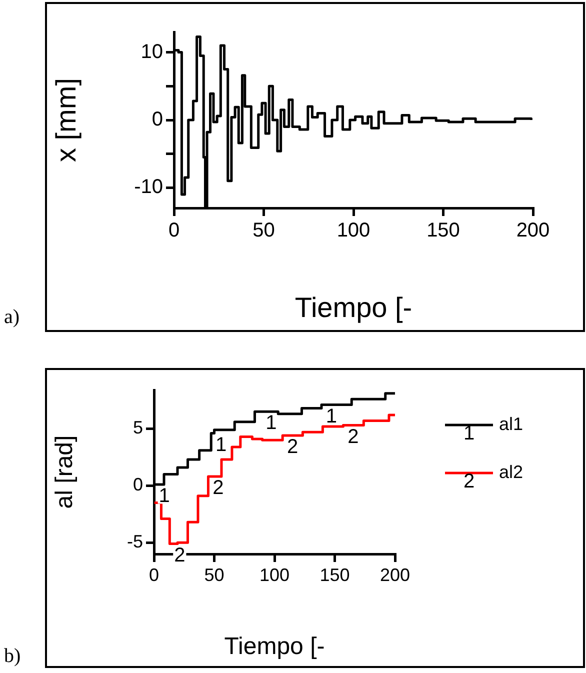  I want to click on y-axis-title: x [mm], so click(66, 120).